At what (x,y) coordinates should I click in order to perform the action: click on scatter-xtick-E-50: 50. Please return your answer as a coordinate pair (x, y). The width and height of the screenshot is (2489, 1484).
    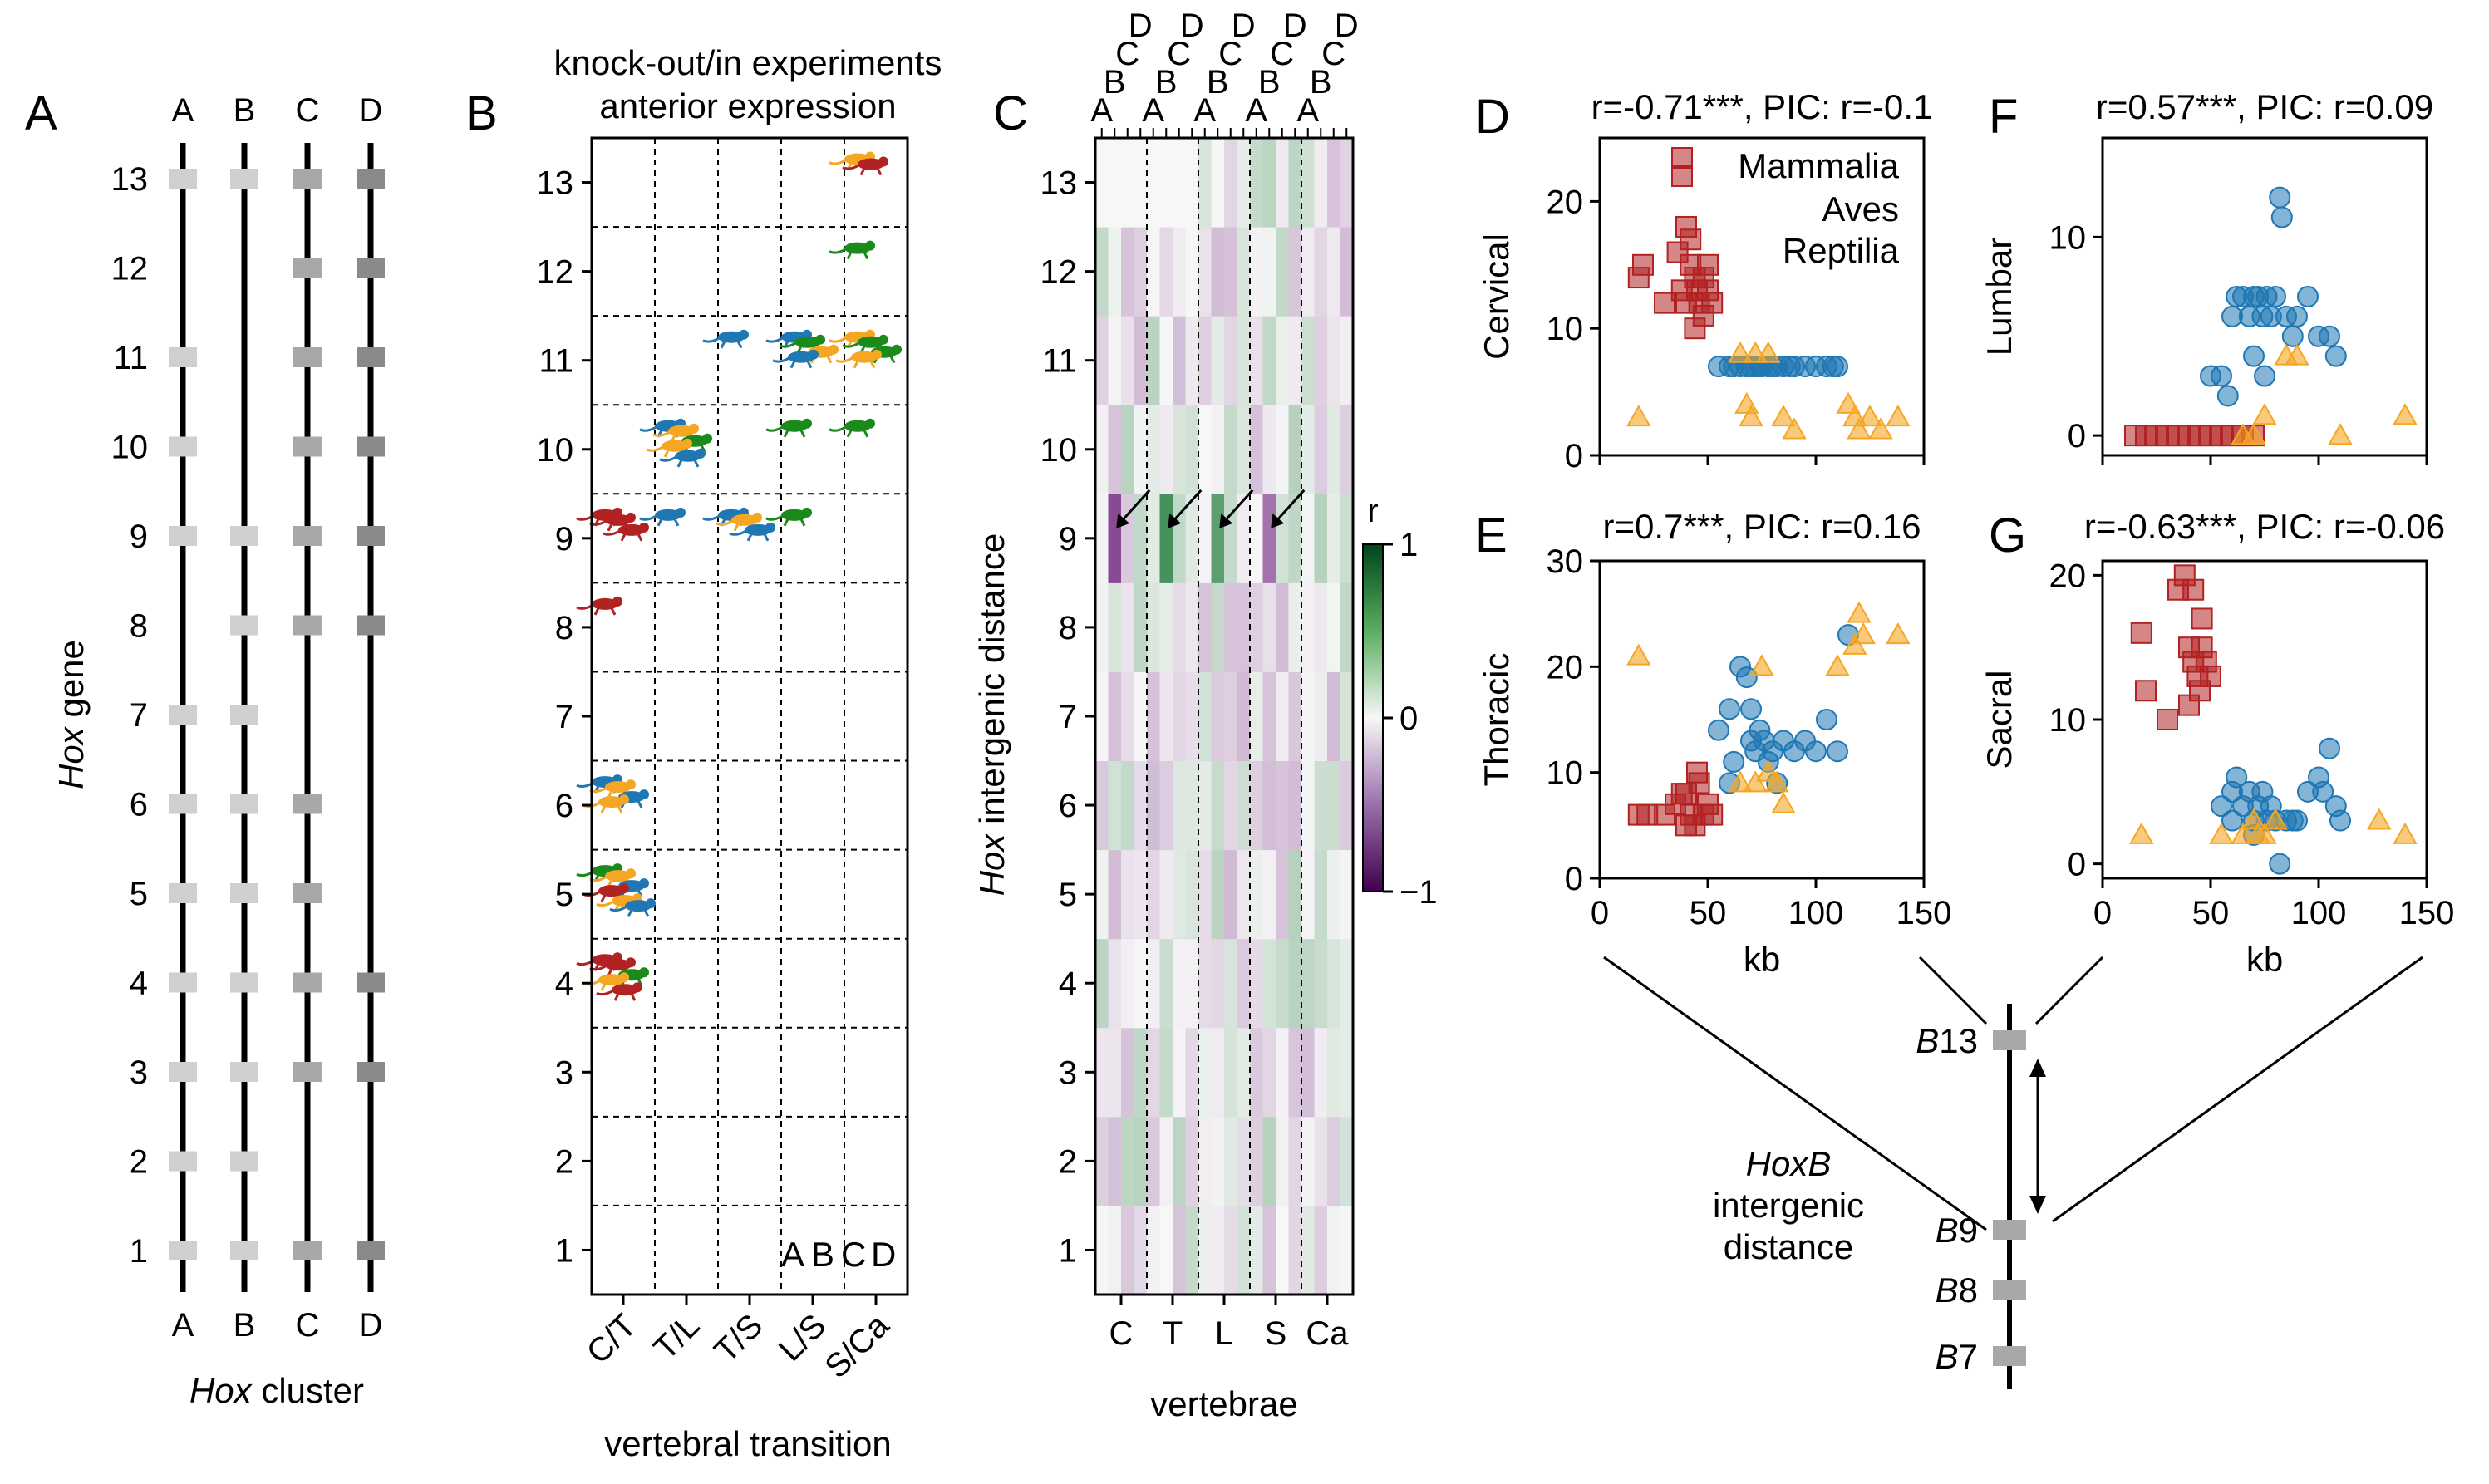
    Looking at the image, I should click on (1708, 913).